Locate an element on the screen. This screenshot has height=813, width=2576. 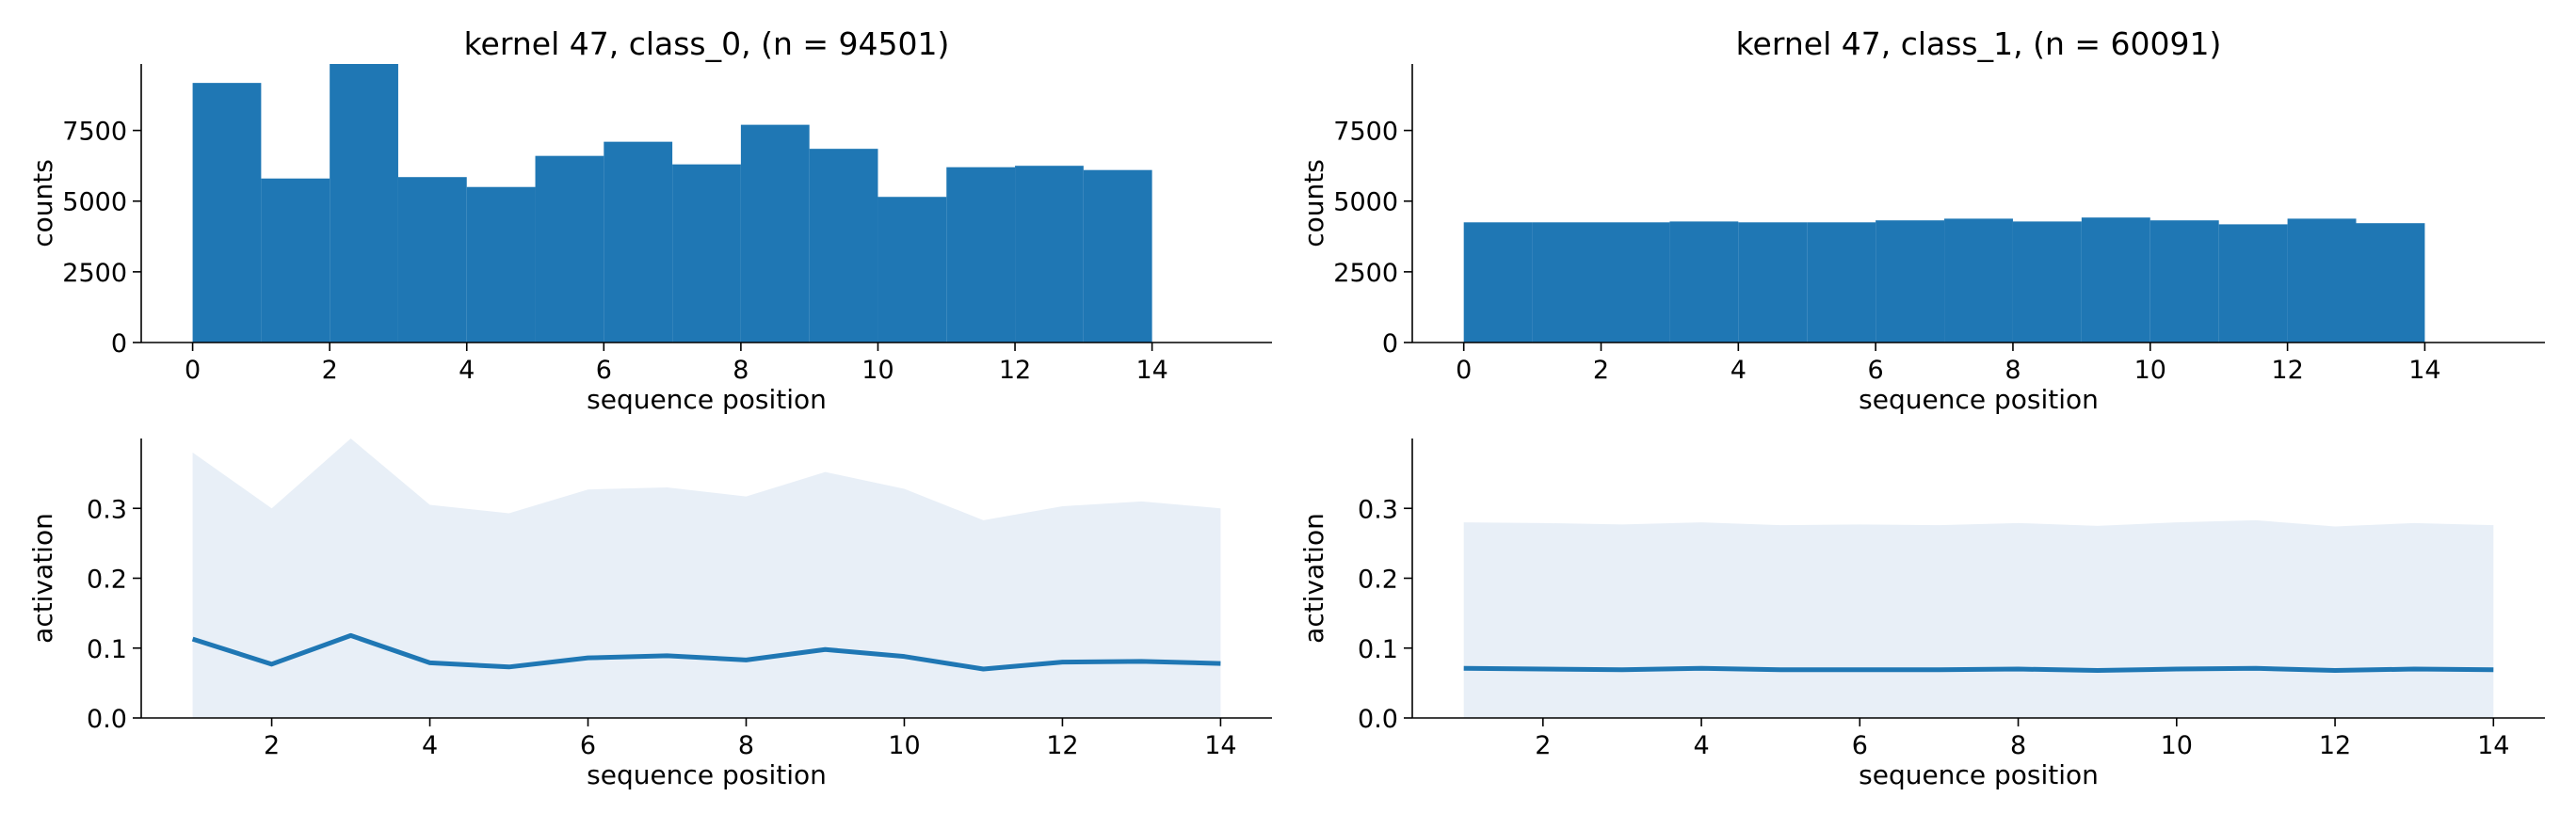
chart-title: kernel 47, class_0, (n = 94501) is located at coordinates (707, 43).